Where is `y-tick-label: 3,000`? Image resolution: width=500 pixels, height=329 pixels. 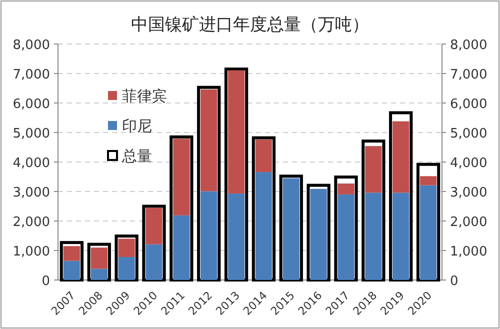 y-tick-label: 3,000 is located at coordinates (31, 193).